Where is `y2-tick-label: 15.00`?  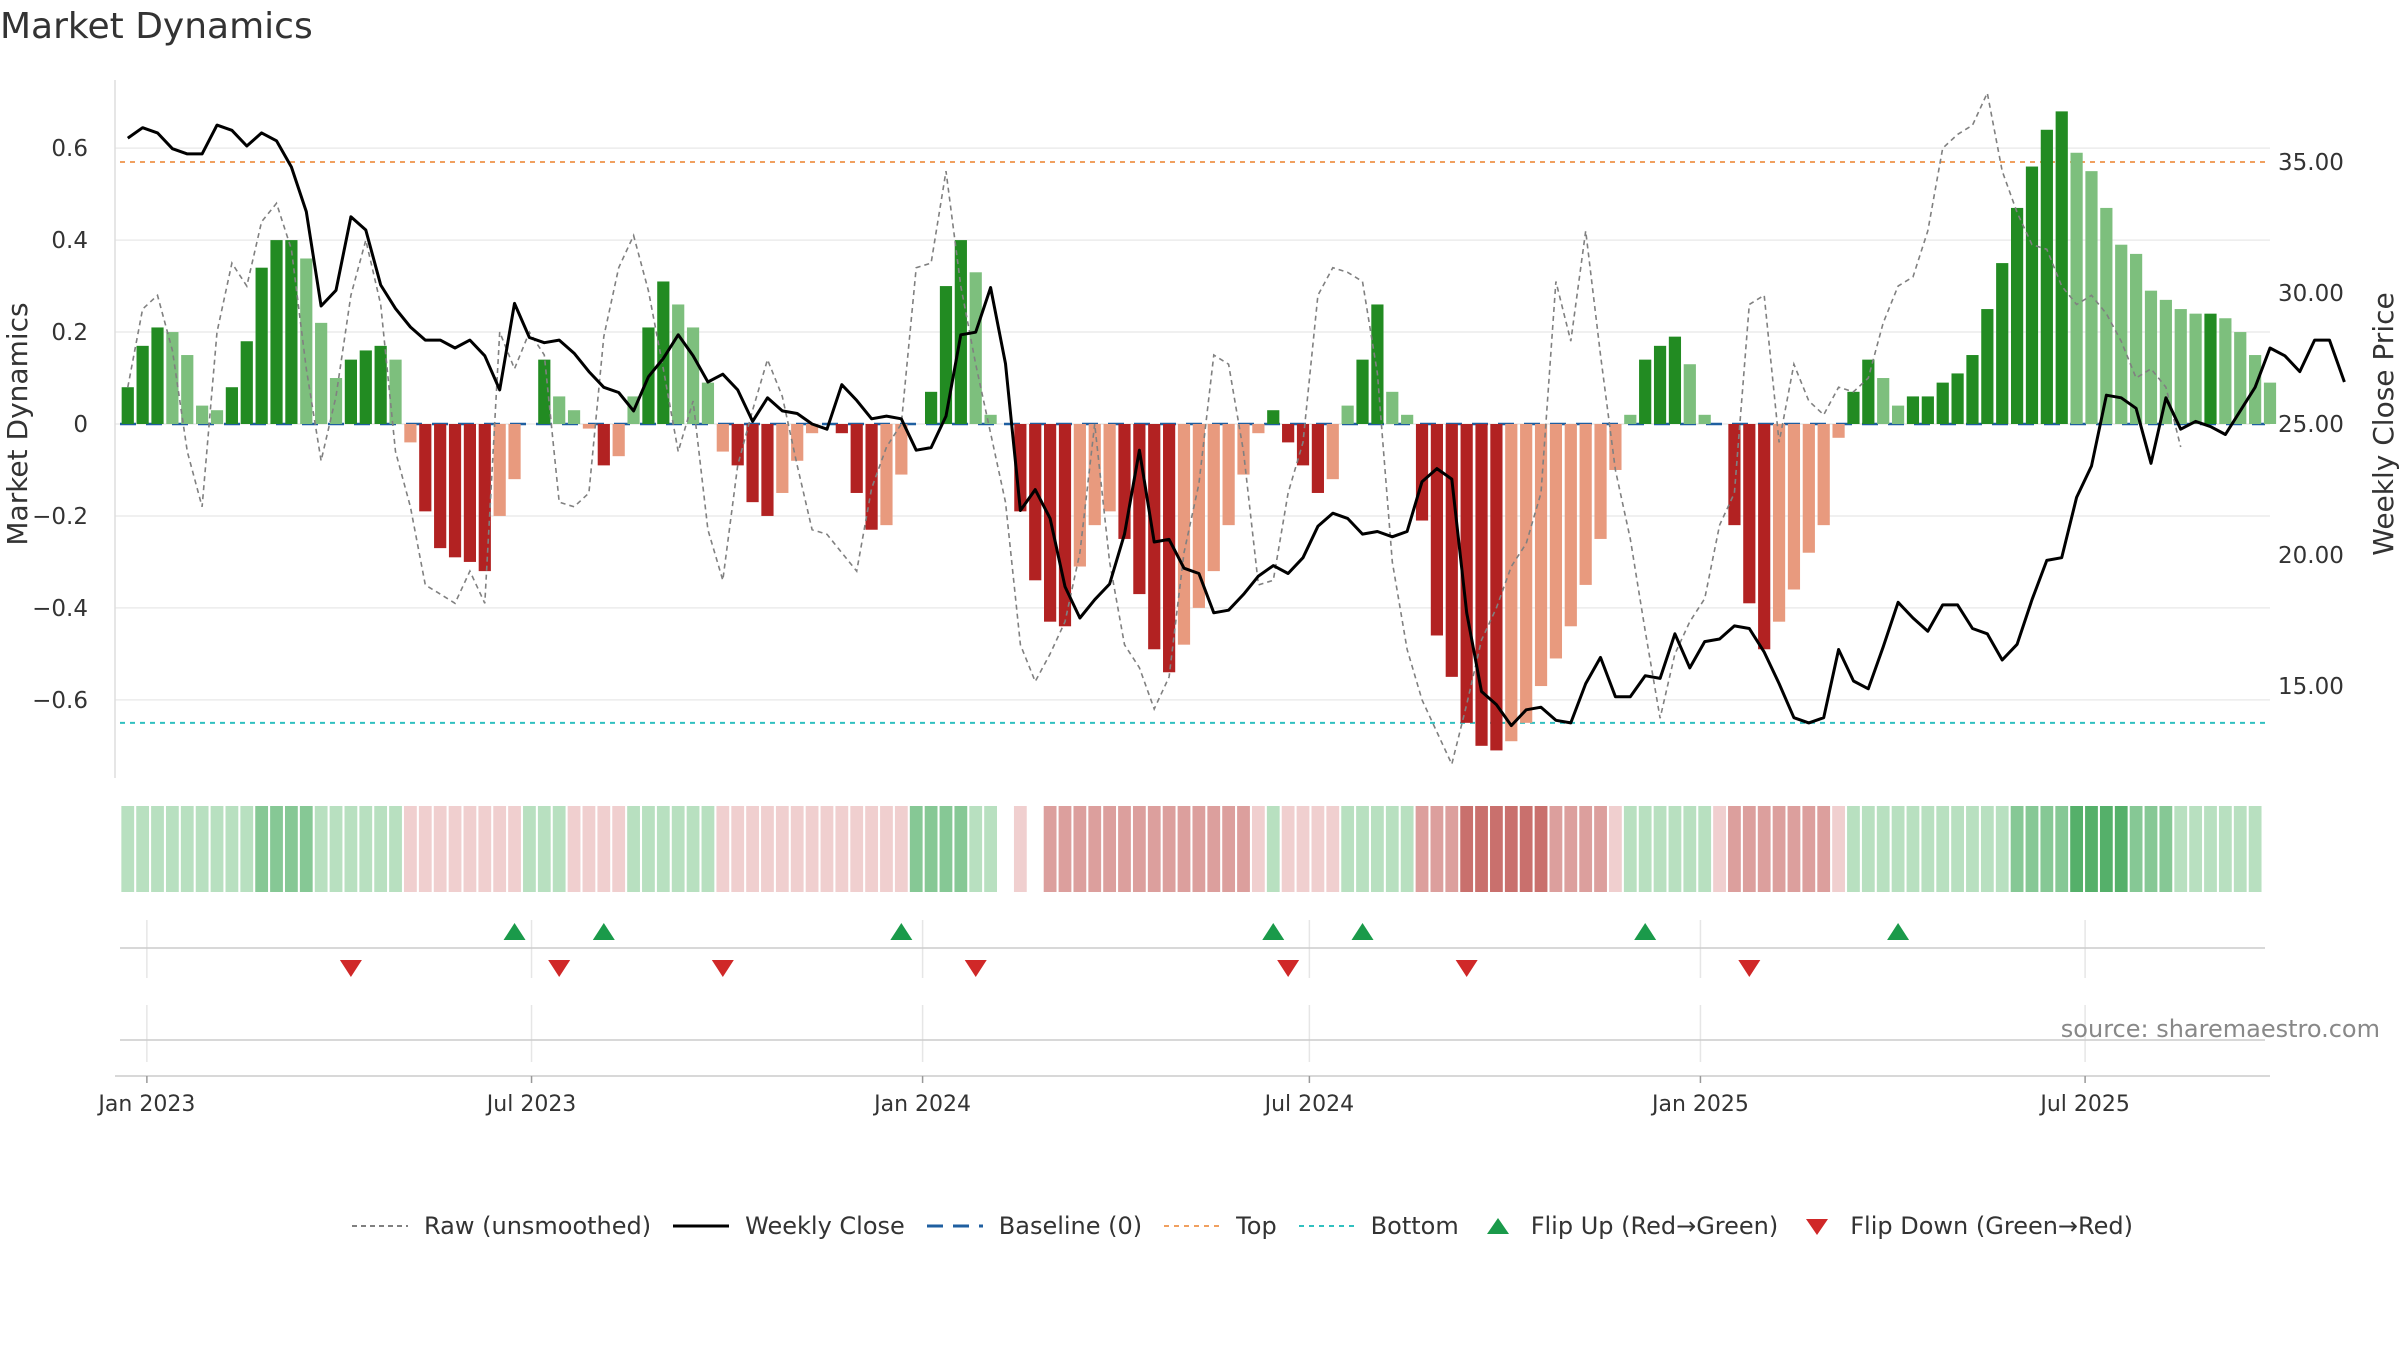
y2-tick-label: 15.00 is located at coordinates (2311, 687).